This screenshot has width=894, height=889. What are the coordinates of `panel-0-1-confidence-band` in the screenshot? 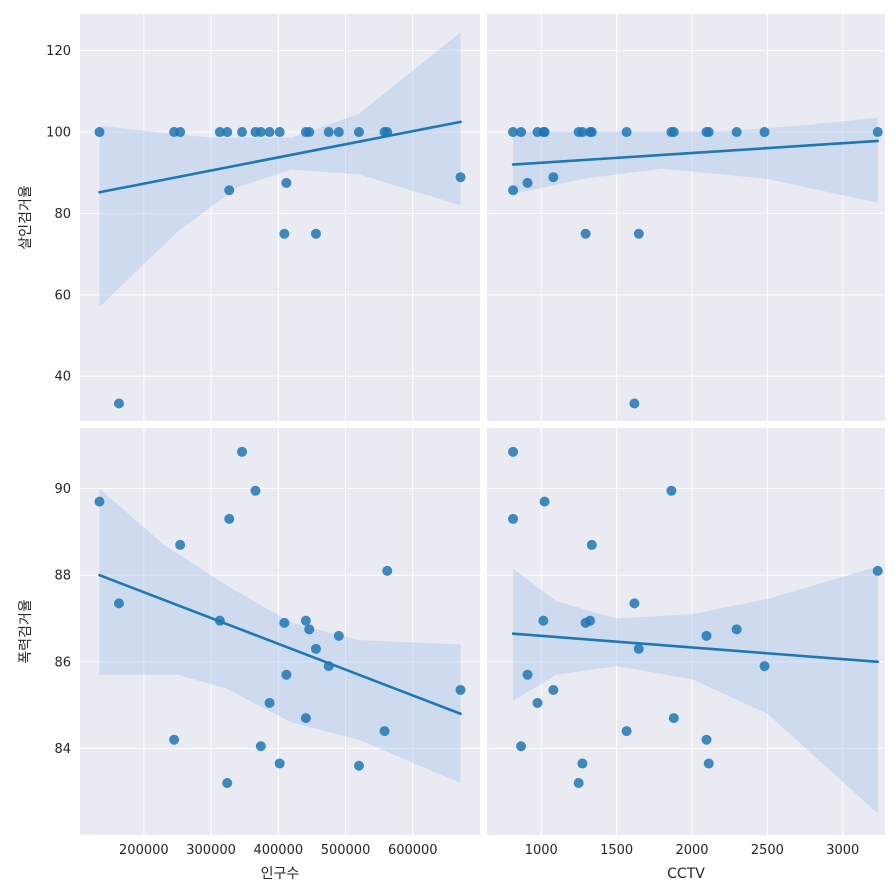 It's located at (695, 160).